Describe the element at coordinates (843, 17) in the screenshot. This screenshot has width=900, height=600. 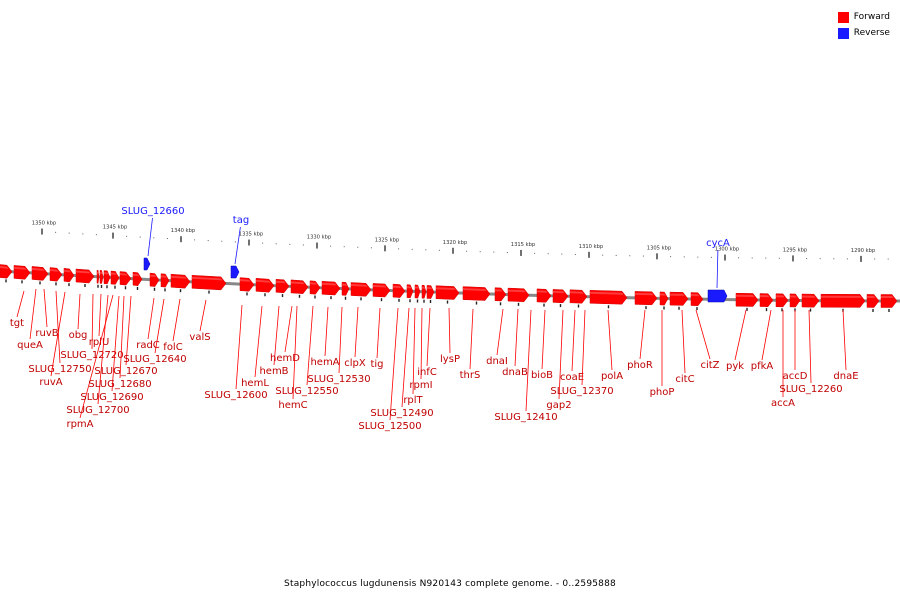
I see `forward-swatch` at that location.